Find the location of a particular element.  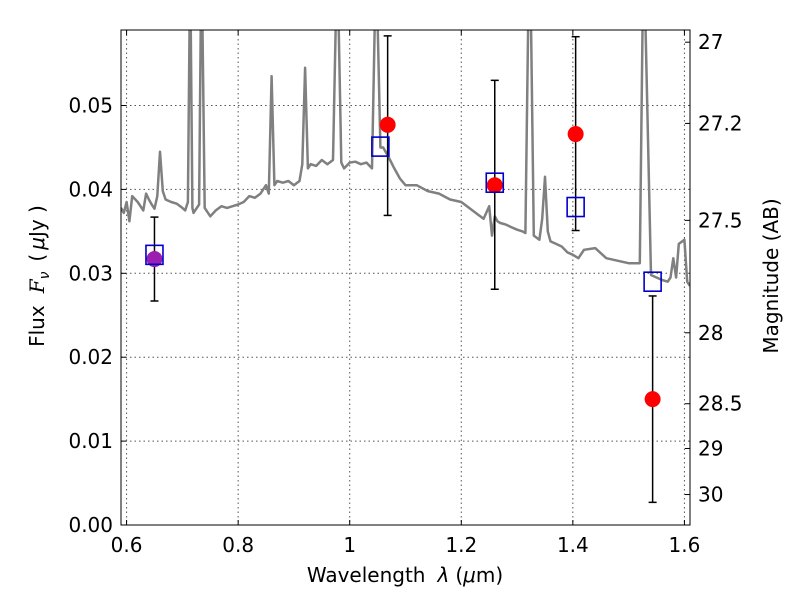

y2-tick-label: 28.5 is located at coordinates (720, 404).